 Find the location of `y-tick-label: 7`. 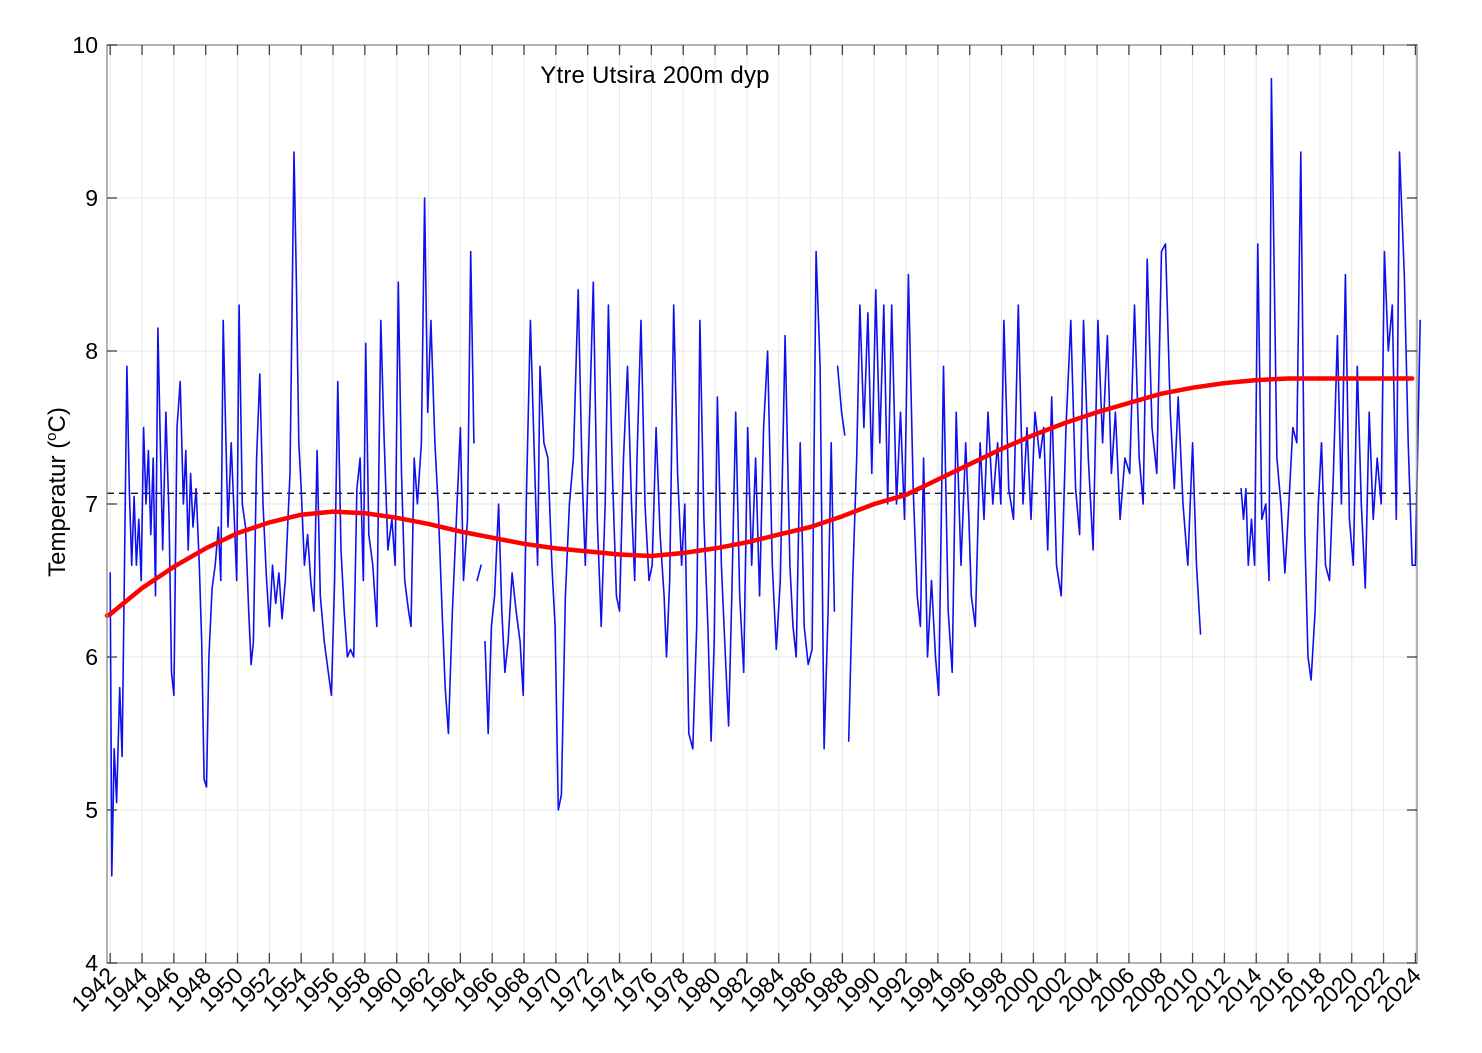

y-tick-label: 7 is located at coordinates (91, 504).